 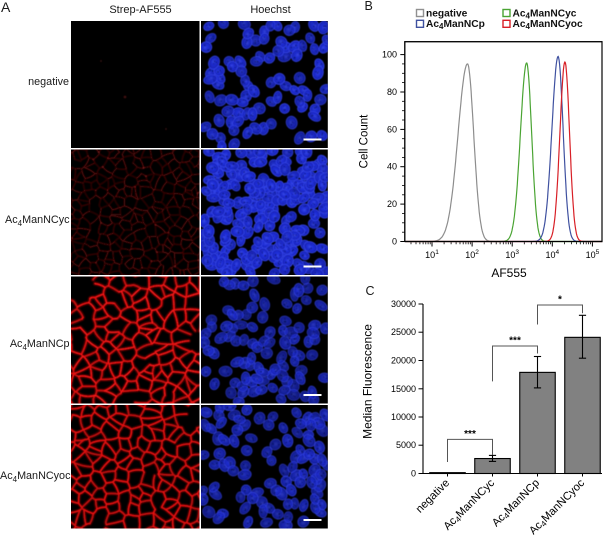 I want to click on svg-text: 10⁴, so click(x=552, y=254).